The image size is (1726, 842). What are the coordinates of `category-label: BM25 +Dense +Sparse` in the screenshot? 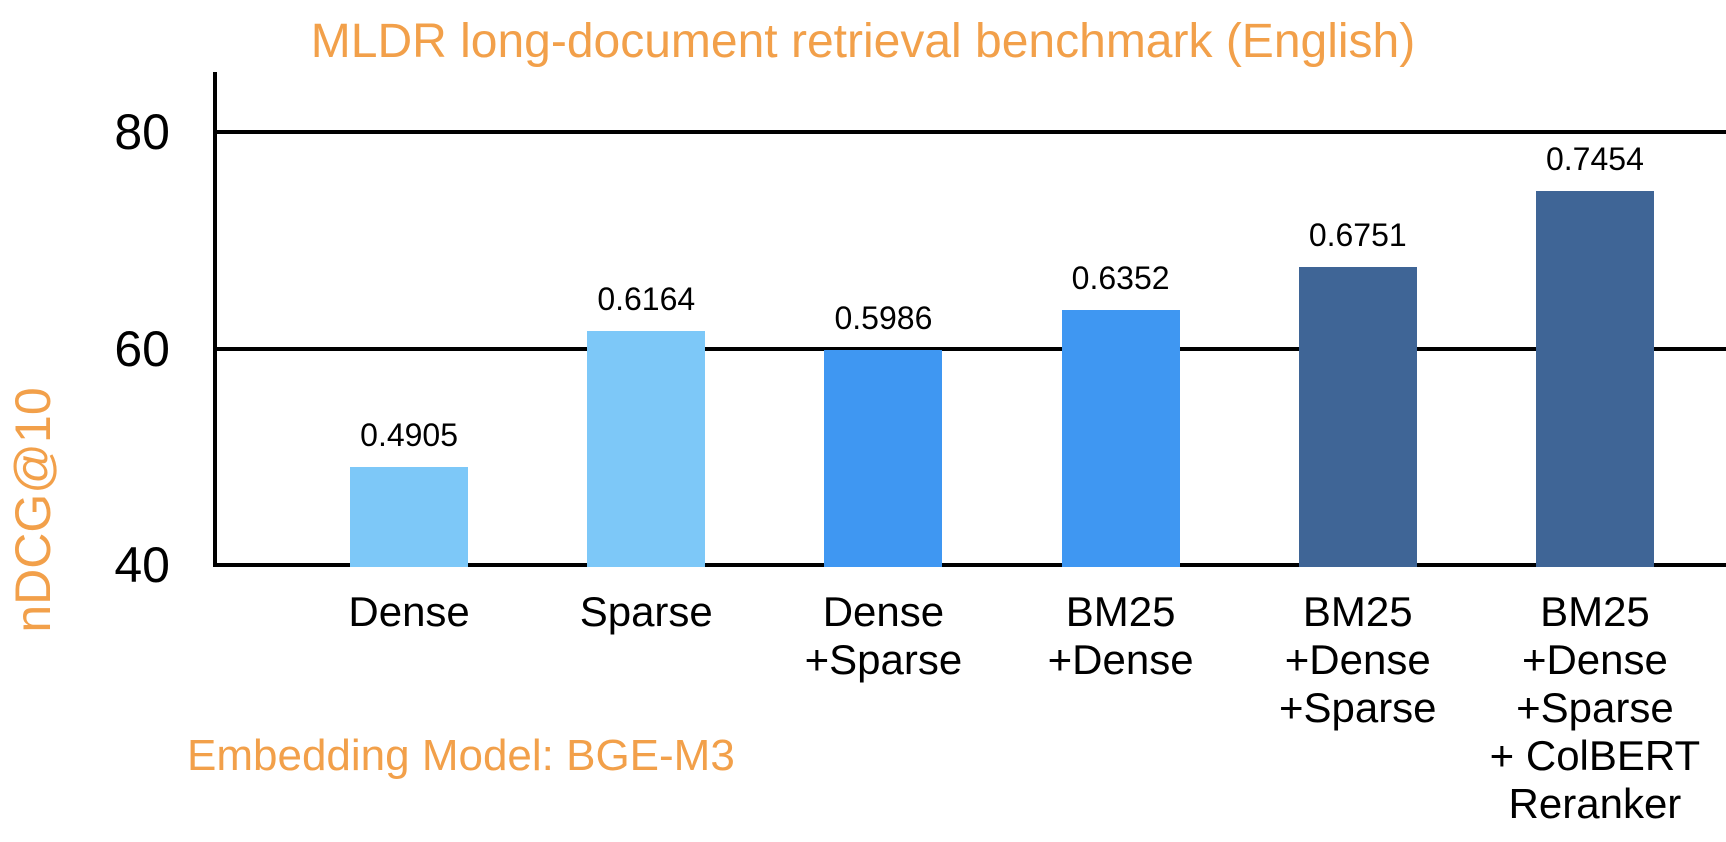 It's located at (1357, 659).